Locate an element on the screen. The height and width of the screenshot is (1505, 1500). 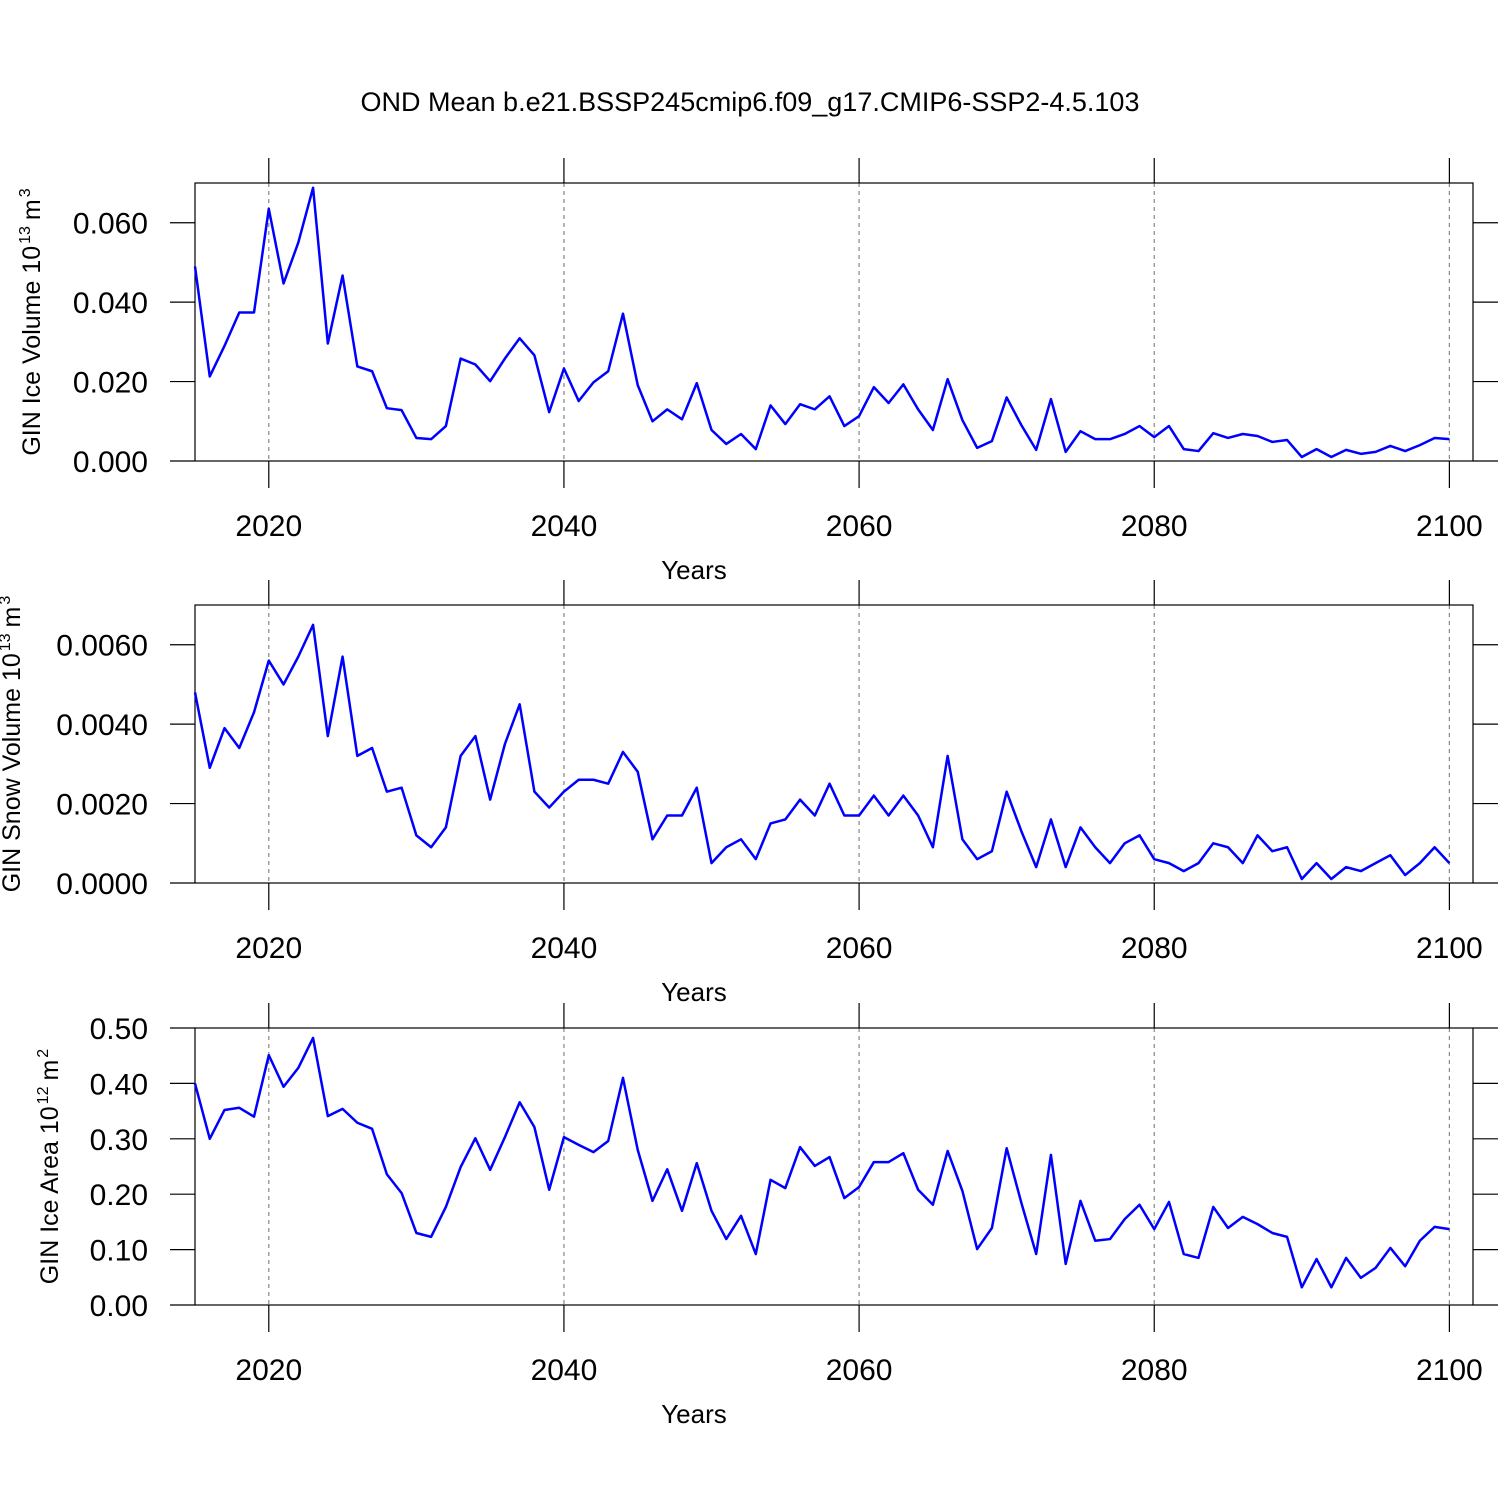
y-tick-label: 0.0060 is located at coordinates (102, 646).